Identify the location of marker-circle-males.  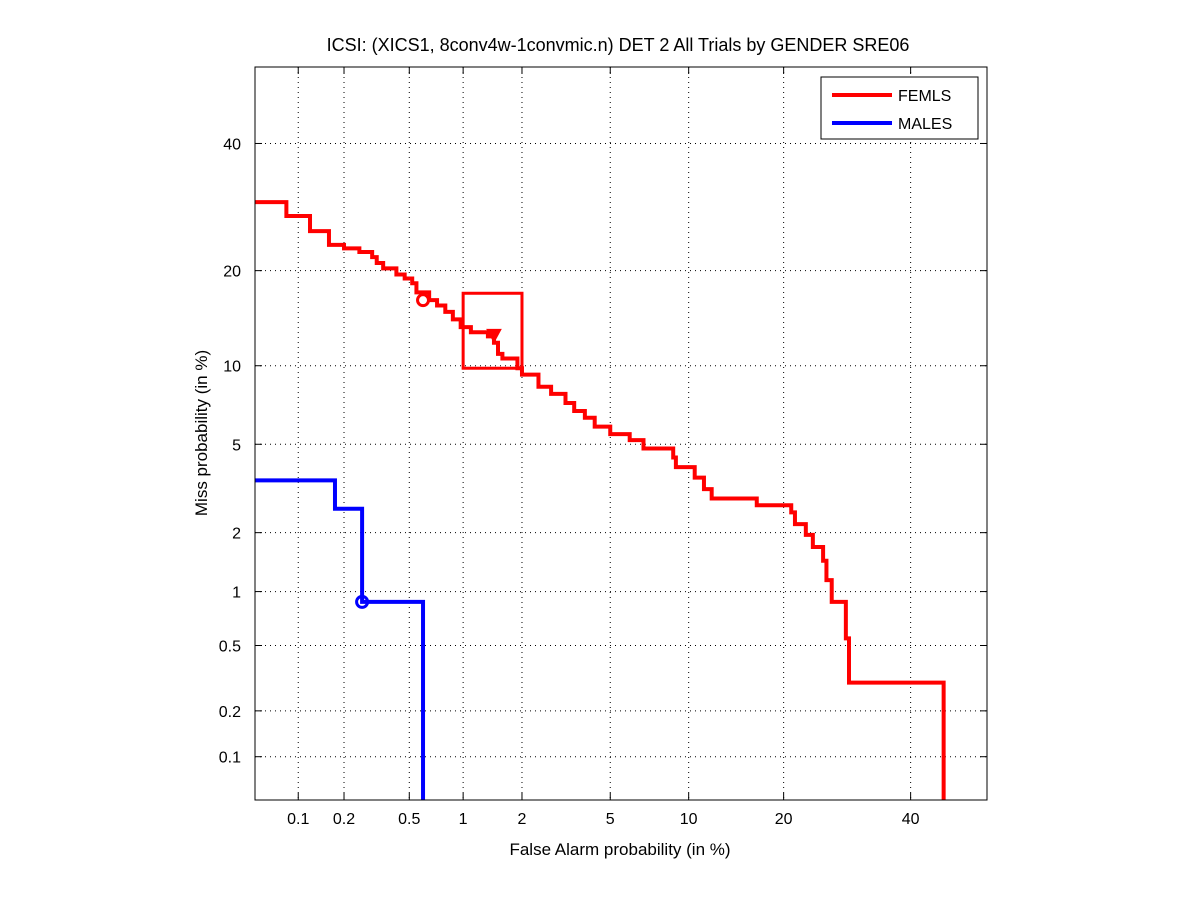
(362, 601).